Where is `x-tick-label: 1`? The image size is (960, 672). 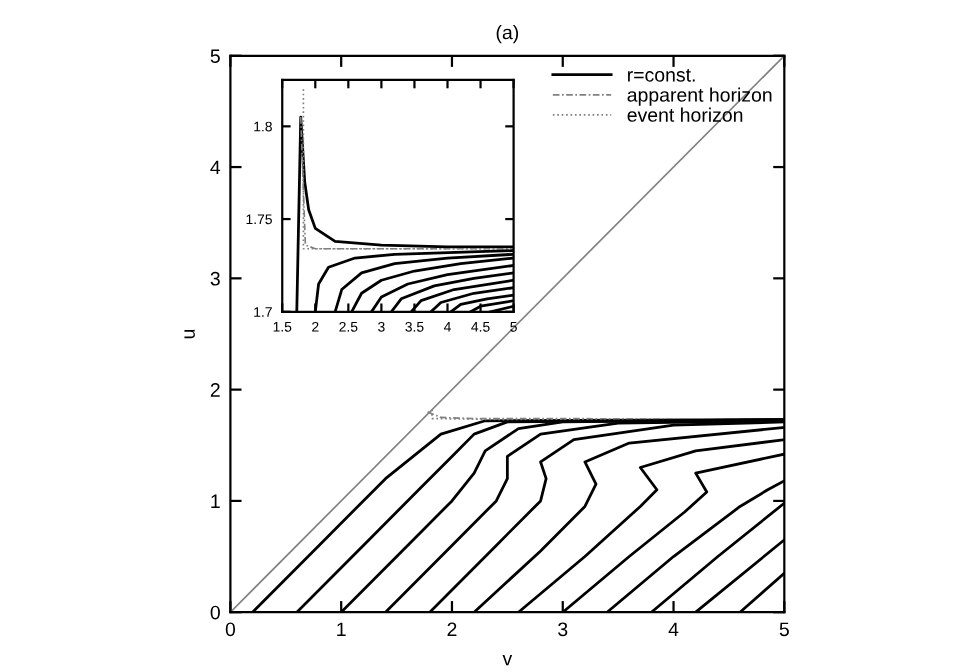 x-tick-label: 1 is located at coordinates (341, 629).